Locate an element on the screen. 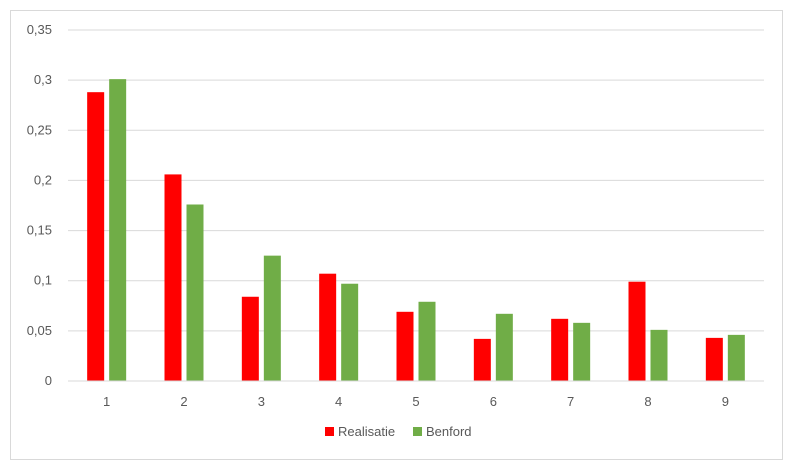 Image resolution: width=800 pixels, height=476 pixels. x-tick-label: 8 is located at coordinates (647, 401).